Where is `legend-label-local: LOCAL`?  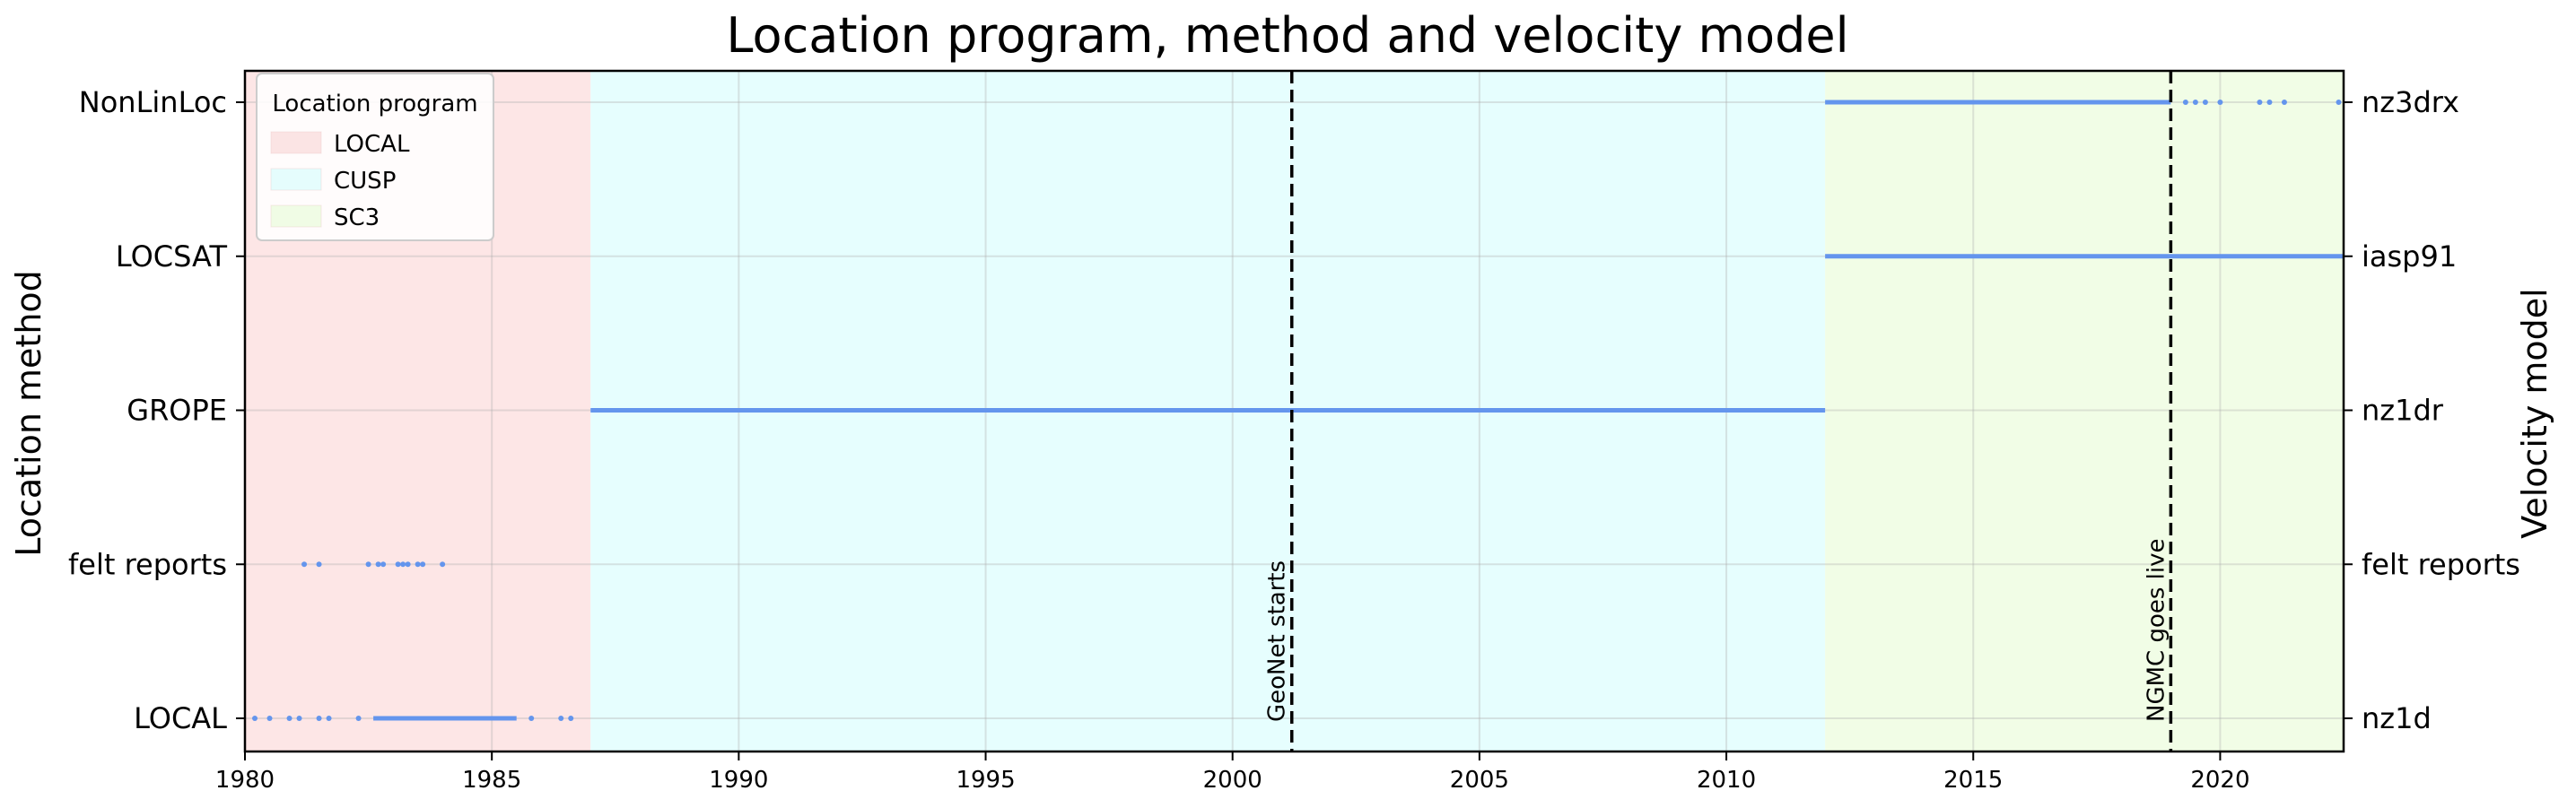 legend-label-local: LOCAL is located at coordinates (372, 144).